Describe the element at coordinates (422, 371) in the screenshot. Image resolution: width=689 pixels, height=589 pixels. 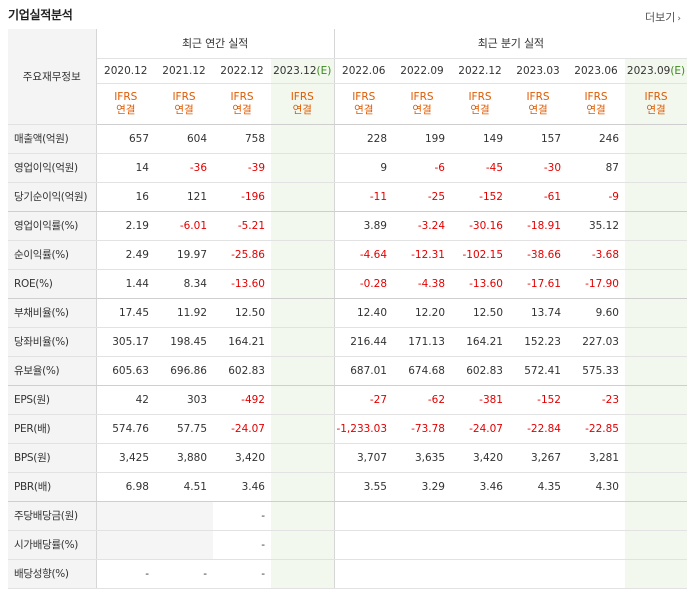
I see `value-cell: 674.68` at that location.